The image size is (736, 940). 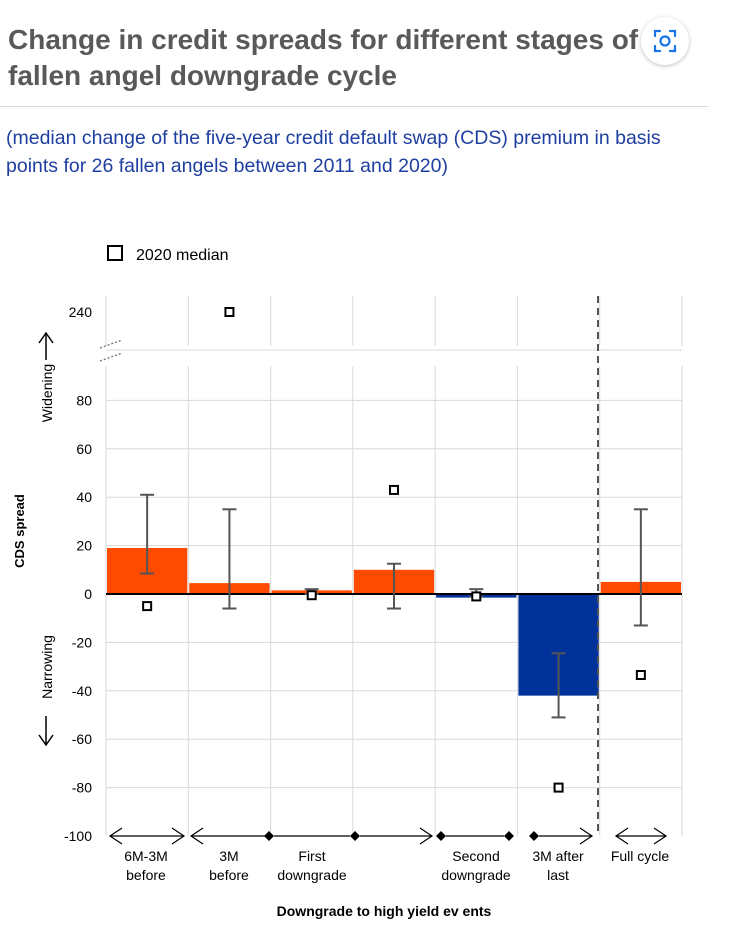 I want to click on y-tick-label: 80, so click(x=84, y=400).